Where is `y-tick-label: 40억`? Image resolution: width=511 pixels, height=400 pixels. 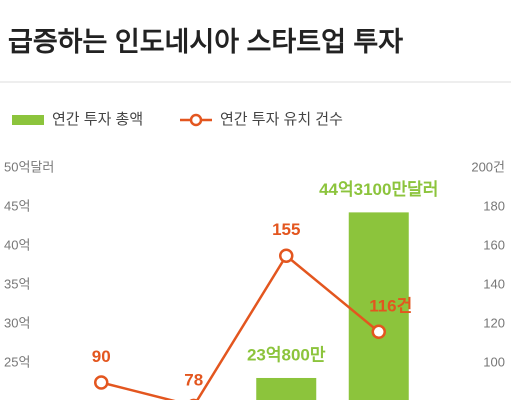 y-tick-label: 40억 is located at coordinates (17, 244).